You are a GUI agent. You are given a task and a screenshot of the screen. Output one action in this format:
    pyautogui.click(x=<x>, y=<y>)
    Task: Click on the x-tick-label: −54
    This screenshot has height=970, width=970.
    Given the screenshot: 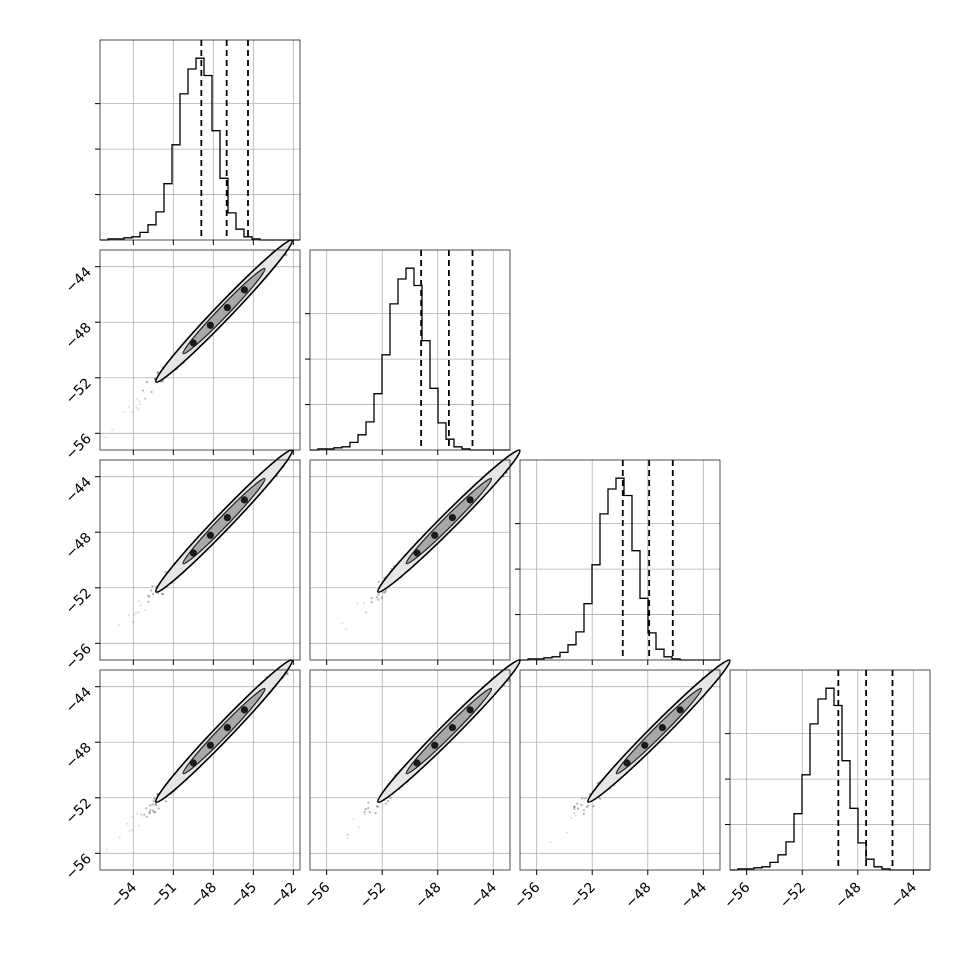 What is the action you would take?
    pyautogui.click(x=124, y=895)
    